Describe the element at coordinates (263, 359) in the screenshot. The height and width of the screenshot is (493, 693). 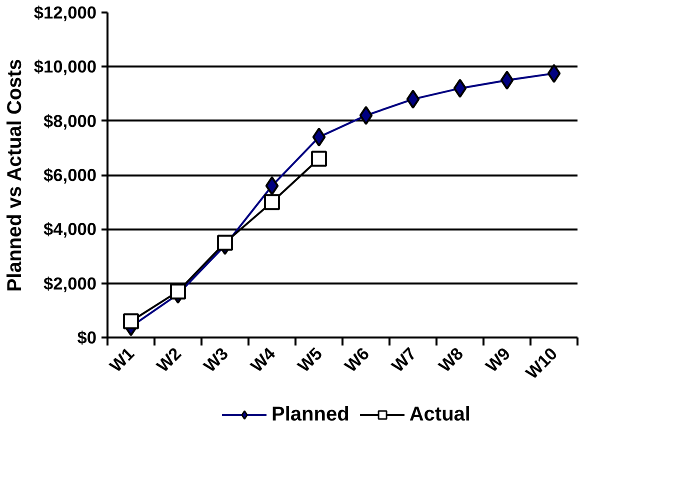
I see `x-tick-label: W4` at that location.